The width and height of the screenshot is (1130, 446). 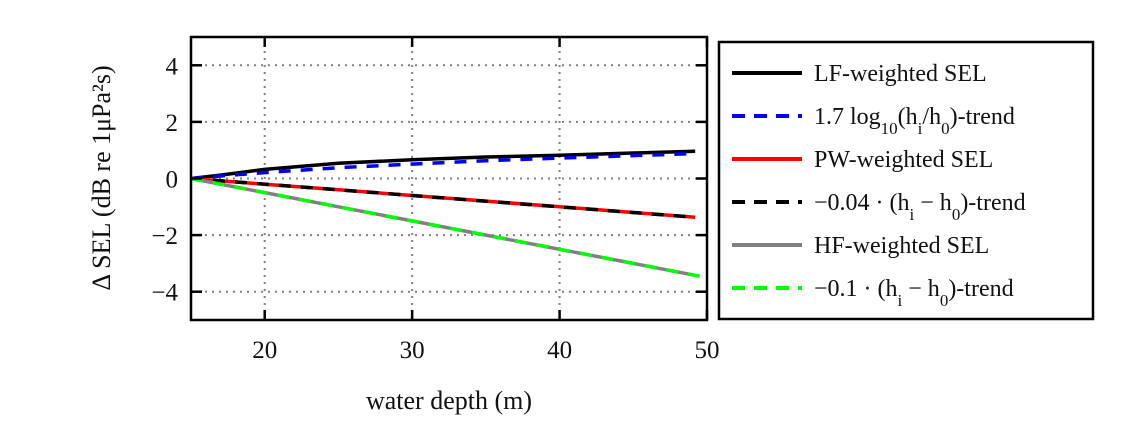 I want to click on legend-label-part: 1.7 log, so click(x=847, y=117).